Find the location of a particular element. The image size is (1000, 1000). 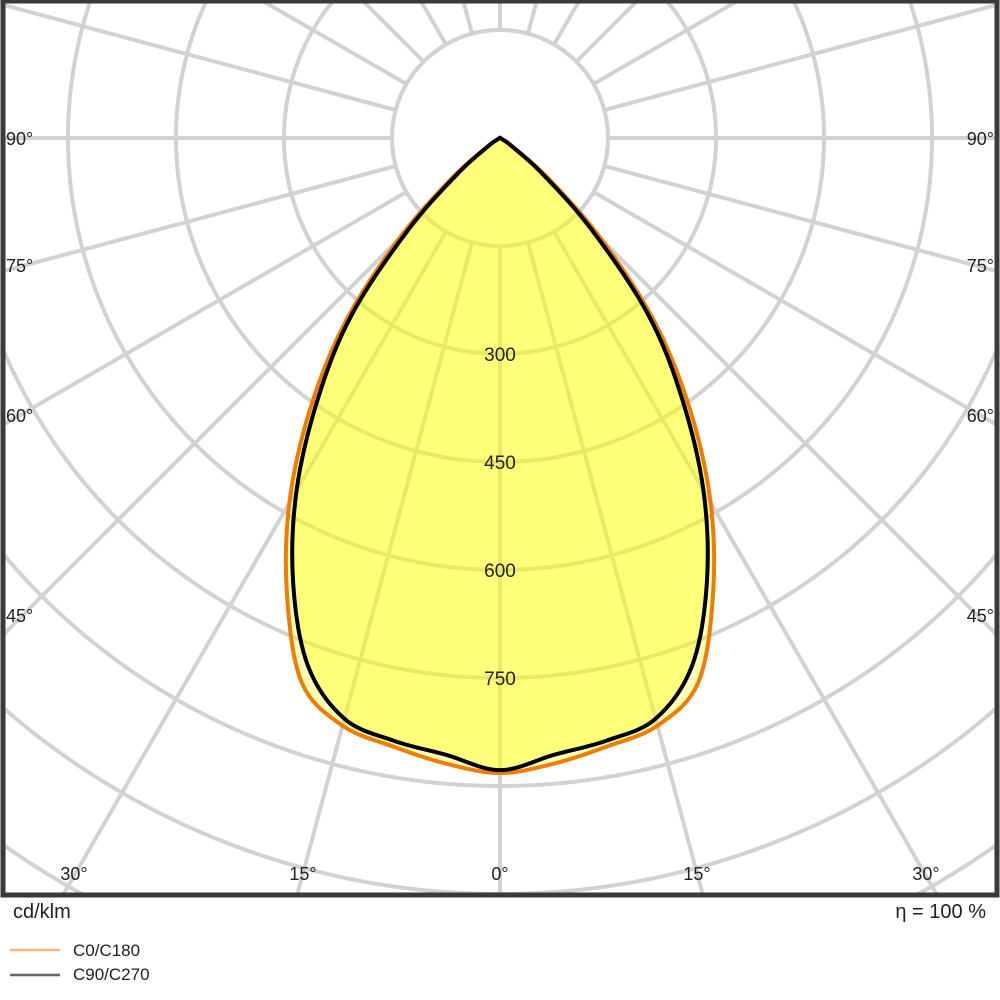

radial-tick-label: 600 is located at coordinates (500, 571).